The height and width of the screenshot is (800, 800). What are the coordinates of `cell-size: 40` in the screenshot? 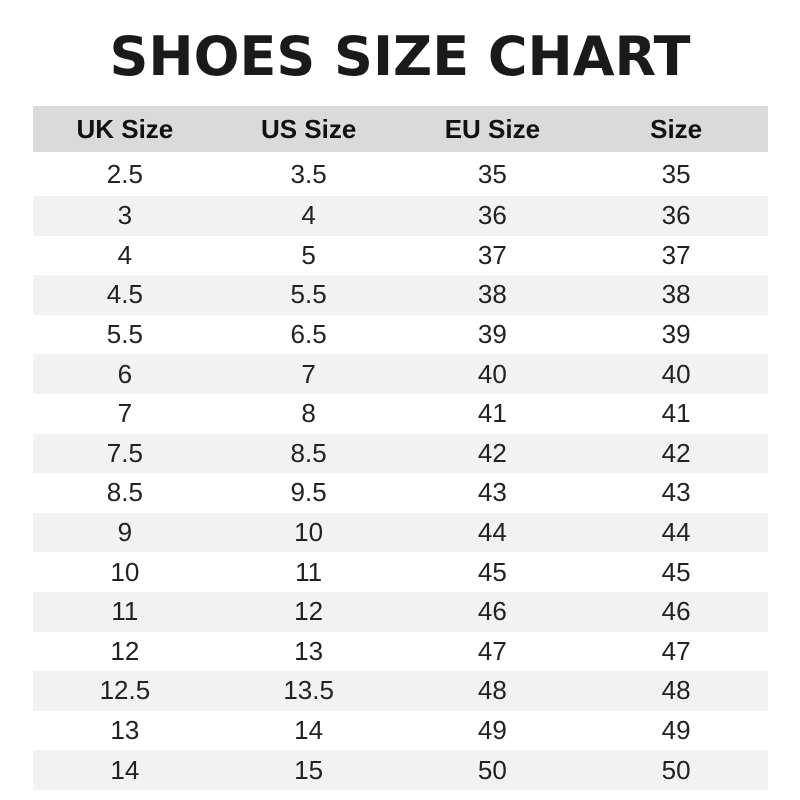 It's located at (676, 374).